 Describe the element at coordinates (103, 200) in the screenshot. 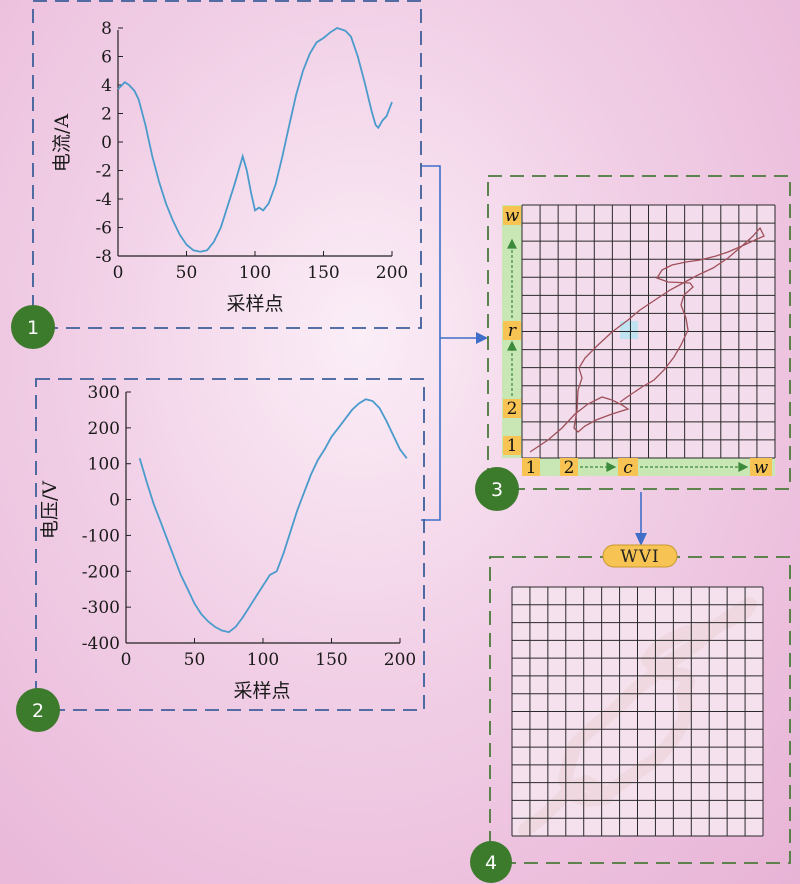

I see `y-tick-label: -4` at that location.